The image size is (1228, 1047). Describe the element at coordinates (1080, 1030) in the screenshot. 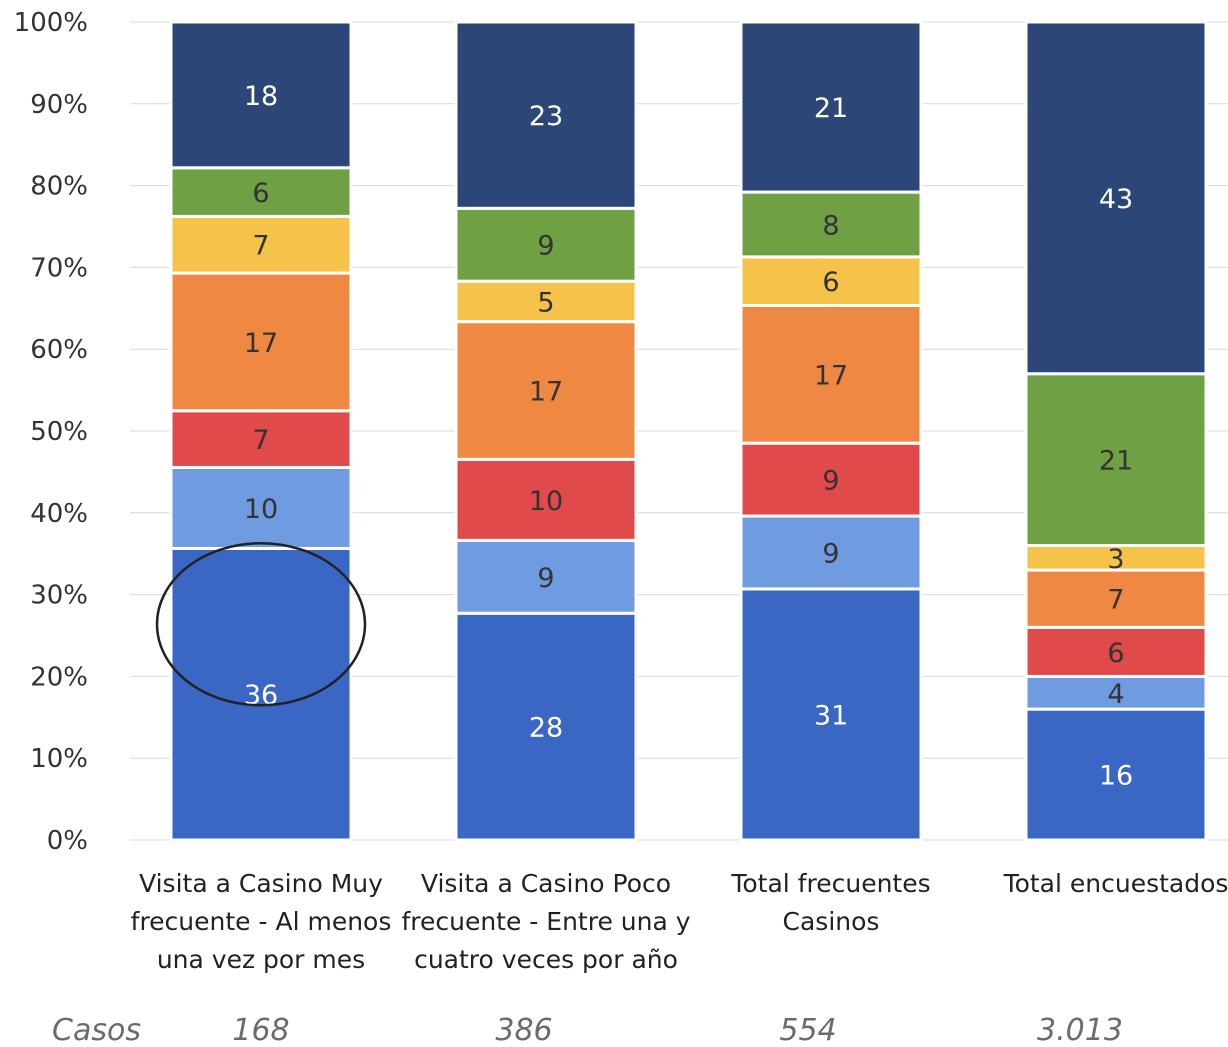

I see `casos-value: 3.013` at that location.